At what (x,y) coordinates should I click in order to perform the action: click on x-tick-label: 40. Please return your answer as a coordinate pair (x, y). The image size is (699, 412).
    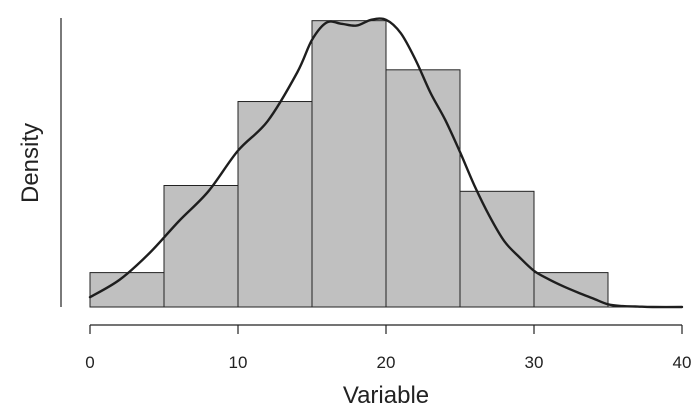
    Looking at the image, I should click on (682, 362).